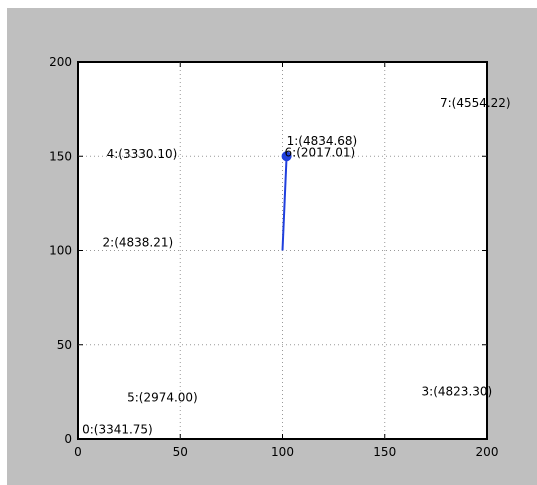  I want to click on path-line, so click(284, 203).